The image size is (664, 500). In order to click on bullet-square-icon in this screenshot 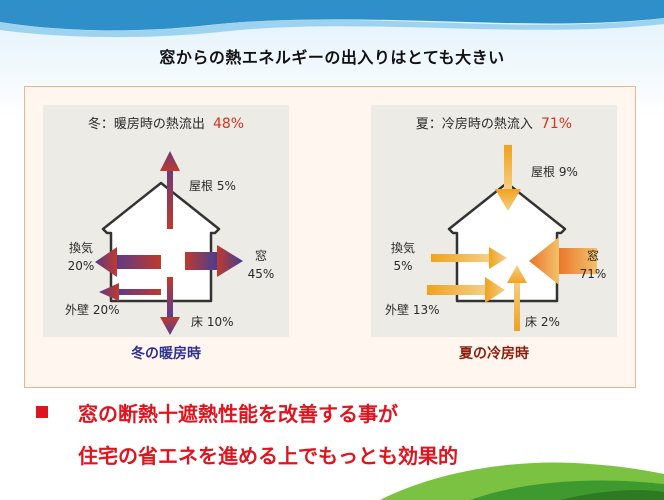, I will do `click(42, 412)`.